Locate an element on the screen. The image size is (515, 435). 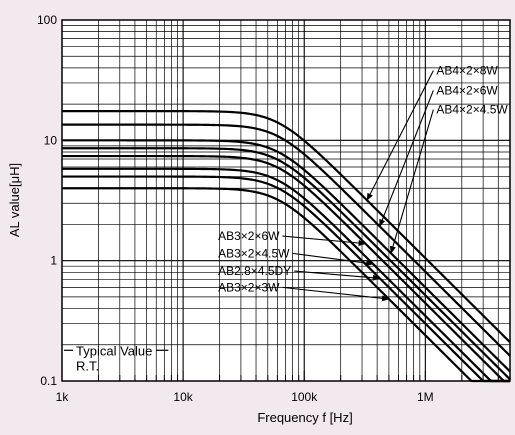
y-axis-label: AL value[μH] is located at coordinates (14, 200).